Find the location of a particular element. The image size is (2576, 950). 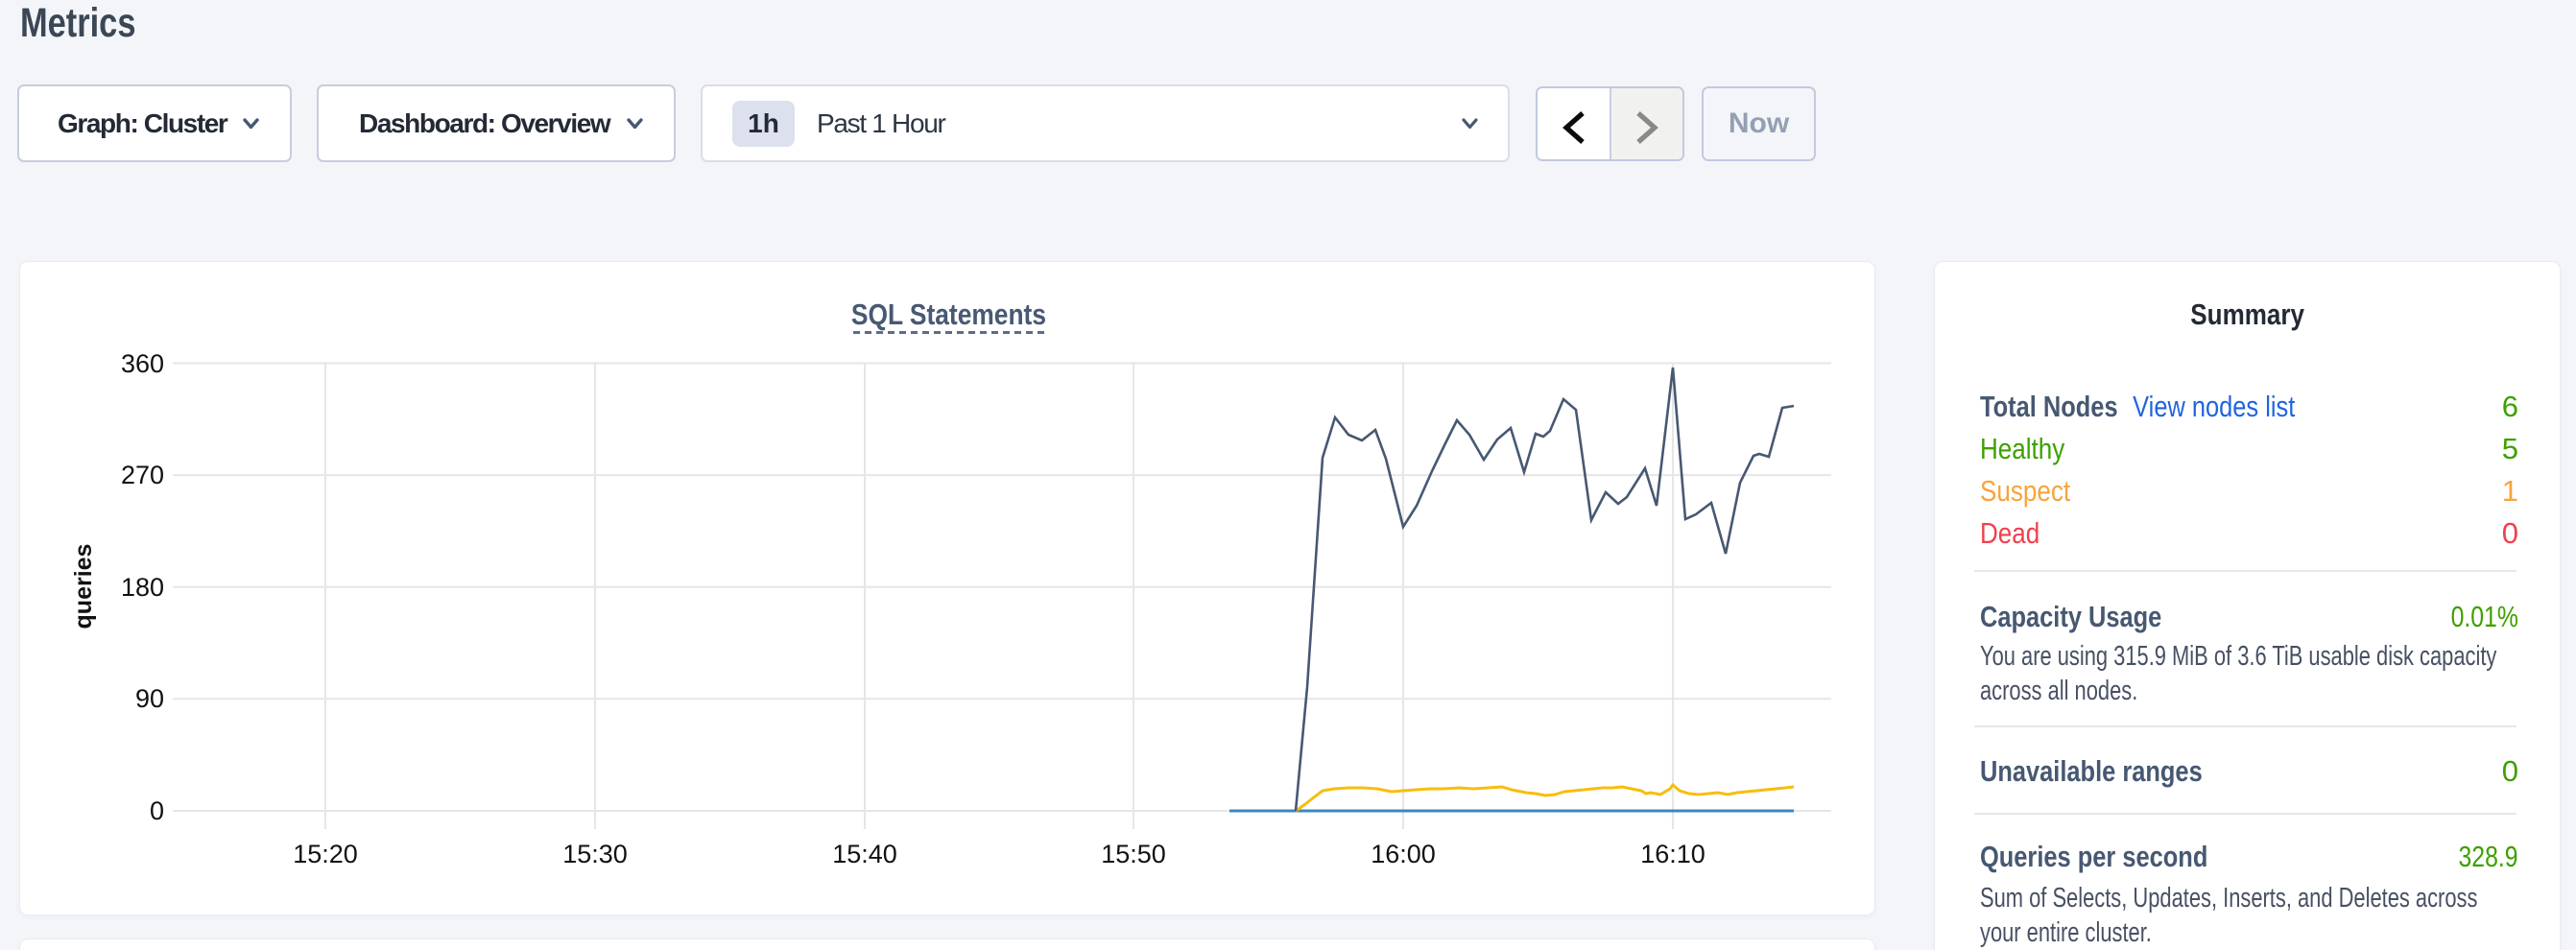

svg-text: 15:20 is located at coordinates (325, 854).